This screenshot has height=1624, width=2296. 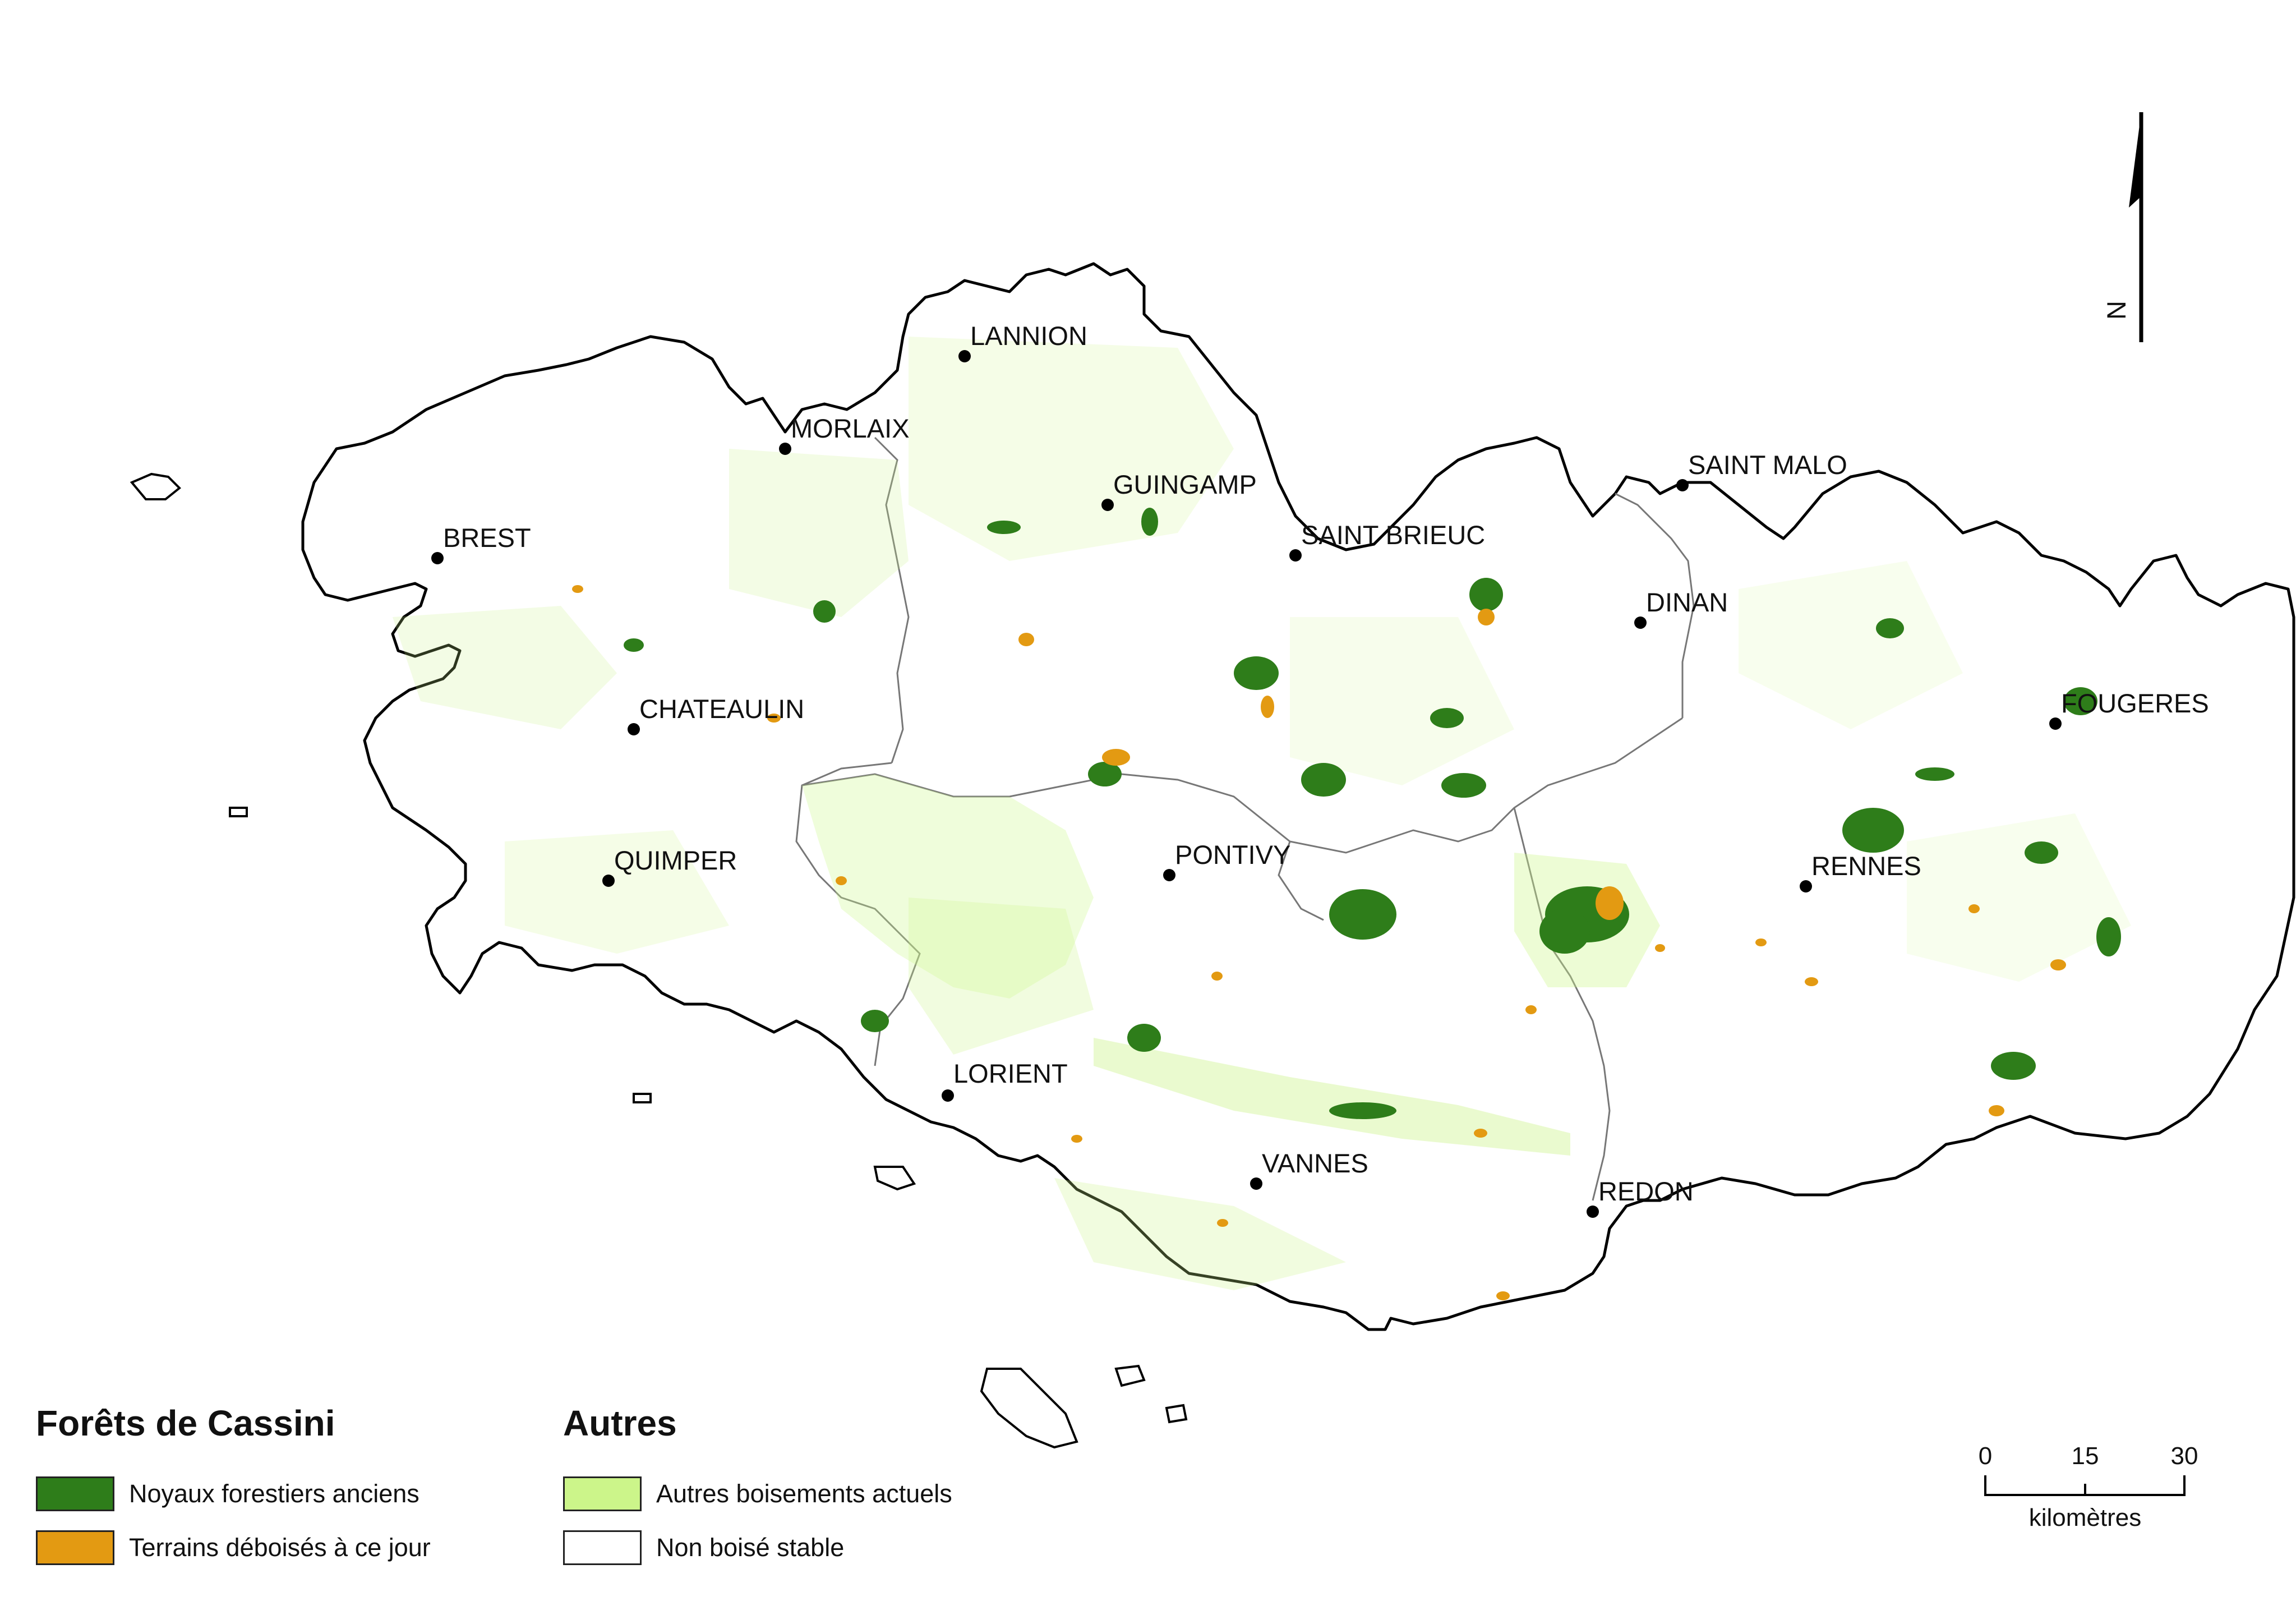 I want to click on city-label-morlaix: MORLAIX, so click(x=850, y=428).